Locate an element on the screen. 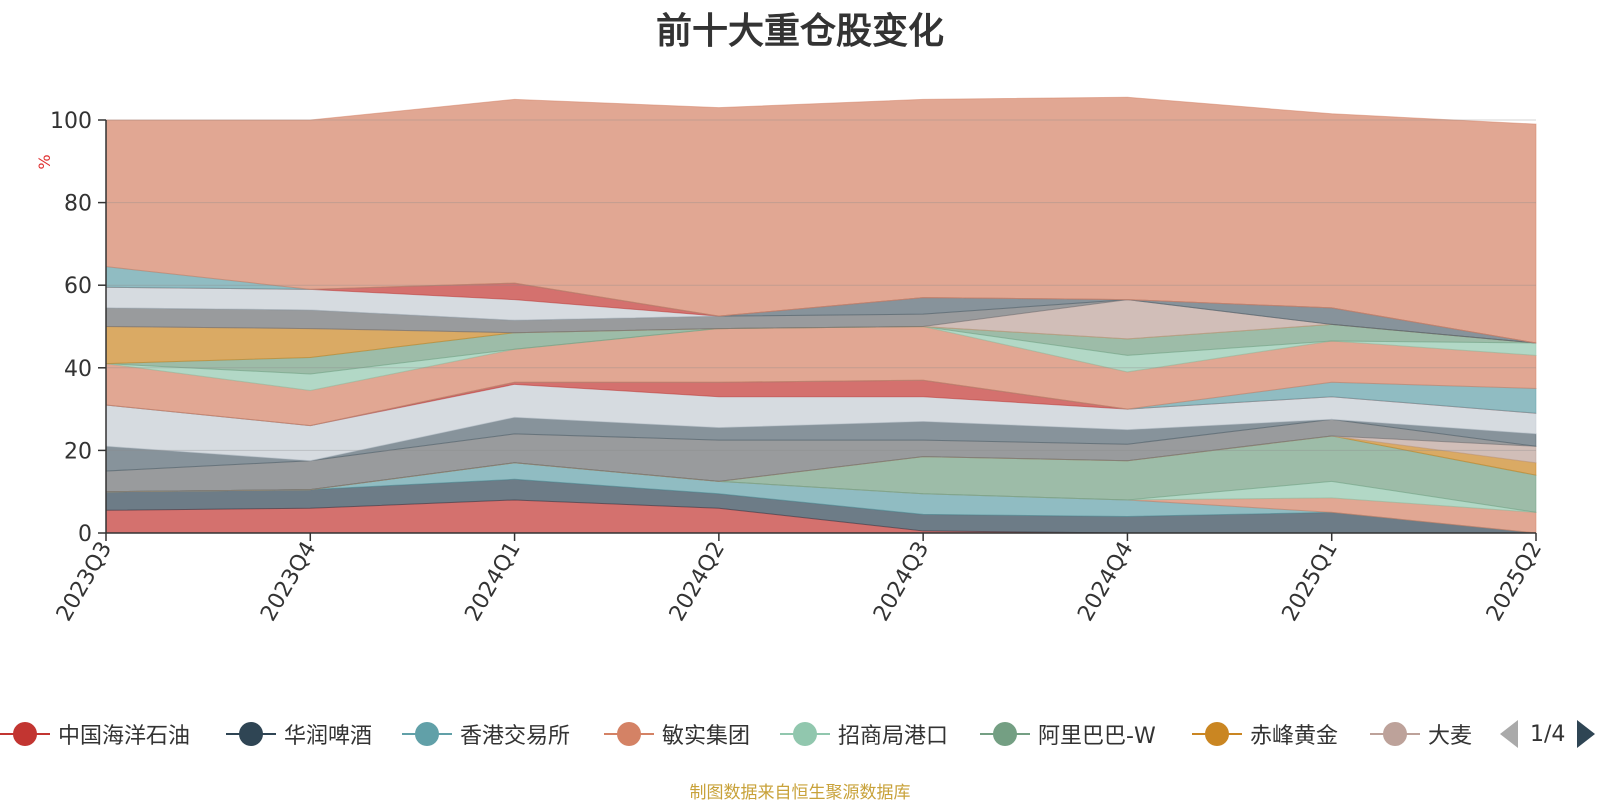 The image size is (1600, 803). legend-pager: 1/4 is located at coordinates (1548, 734).